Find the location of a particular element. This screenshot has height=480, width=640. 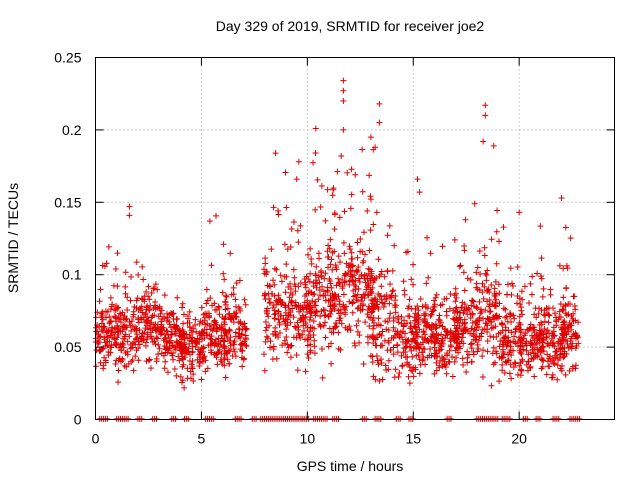

y-tick-label: 0.05 is located at coordinates (67, 347).